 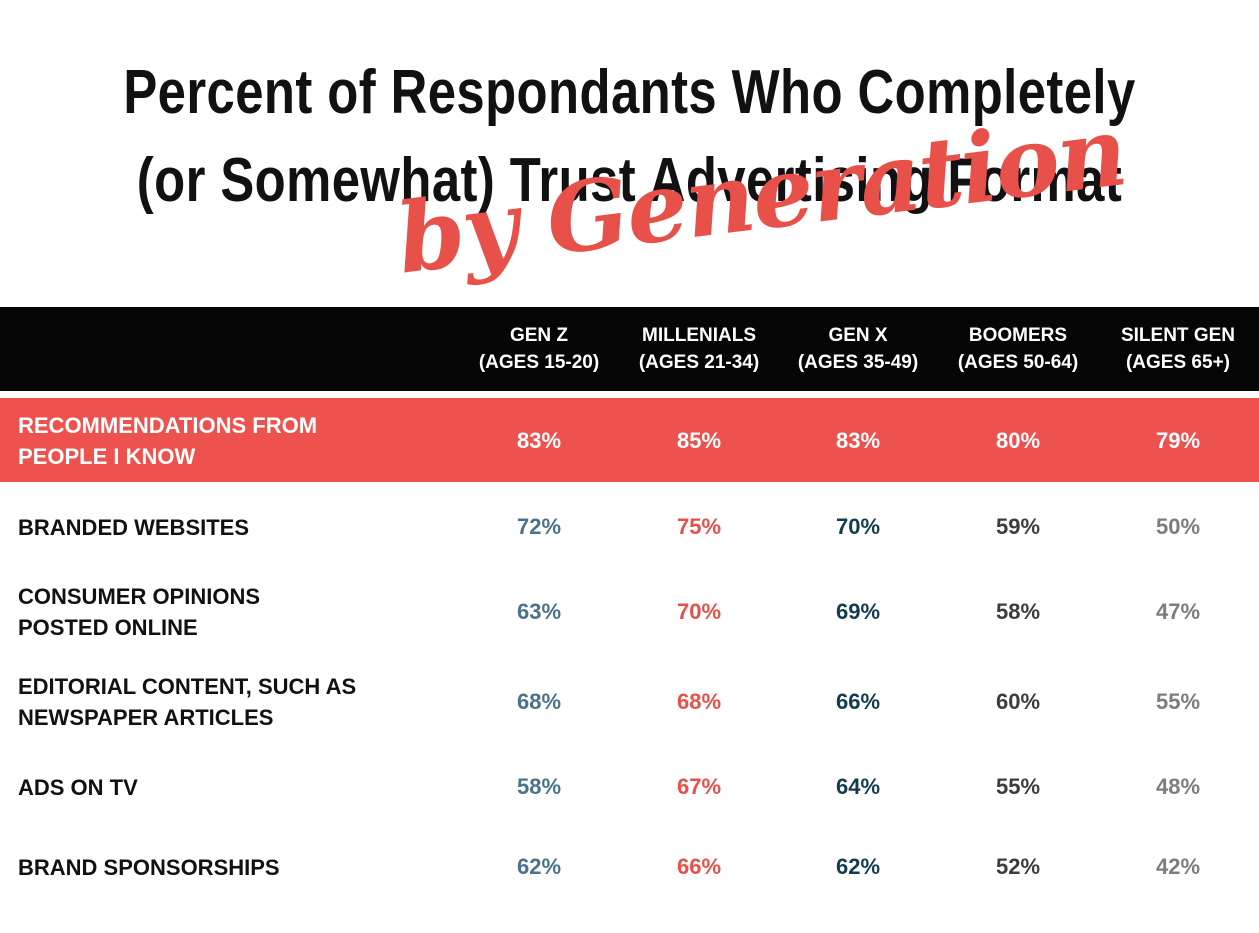 What do you see at coordinates (168, 425) in the screenshot?
I see `row-label-line: RECOMMENDATIONS FROM` at bounding box center [168, 425].